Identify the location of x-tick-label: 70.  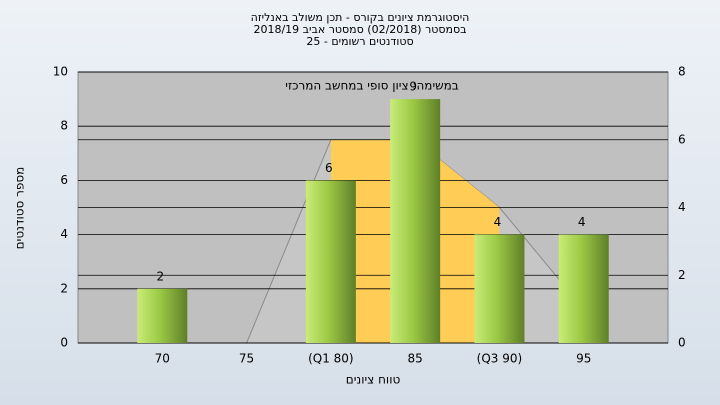
(162, 359).